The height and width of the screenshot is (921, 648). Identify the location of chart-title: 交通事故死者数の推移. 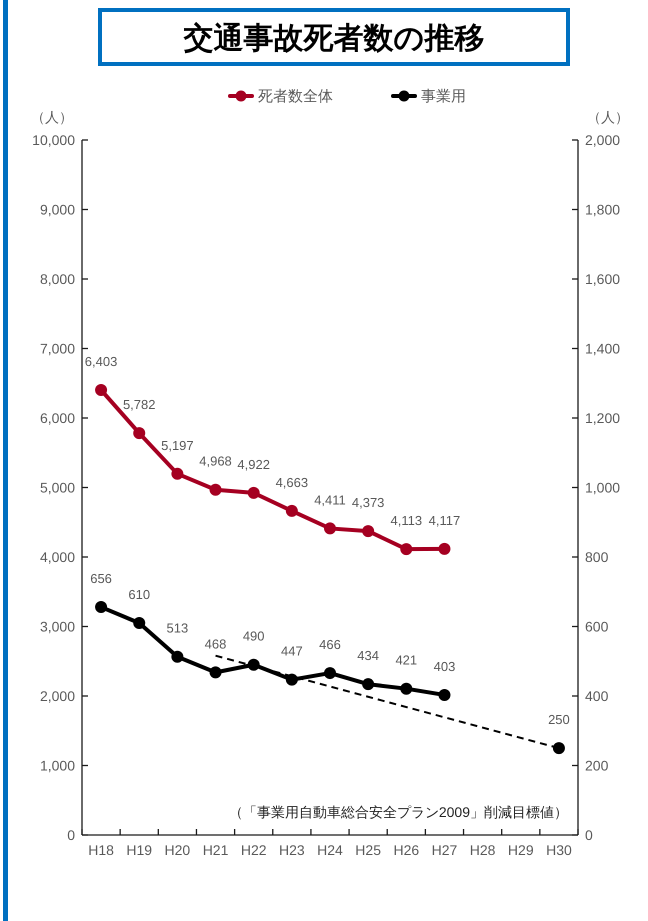
(333, 38).